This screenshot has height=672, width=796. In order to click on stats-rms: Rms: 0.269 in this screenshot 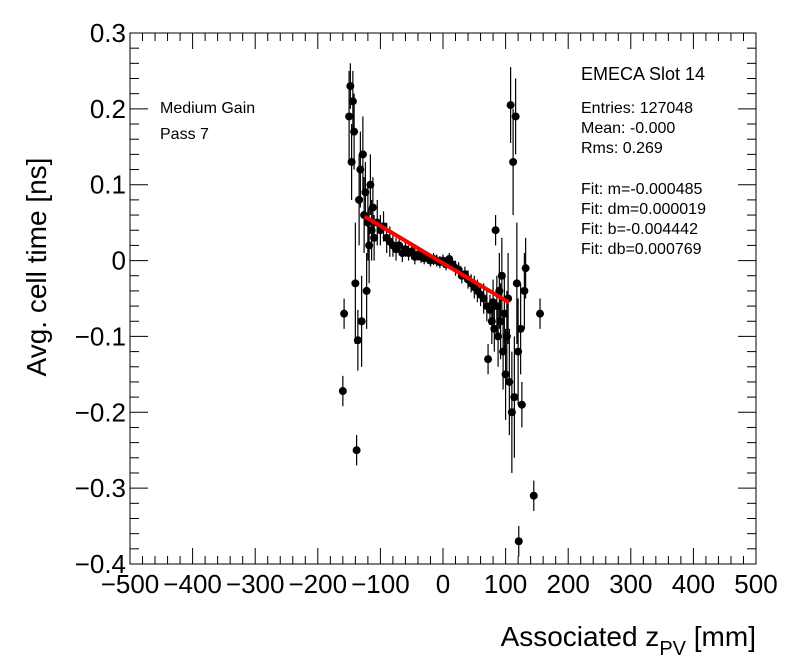, I will do `click(622, 148)`.